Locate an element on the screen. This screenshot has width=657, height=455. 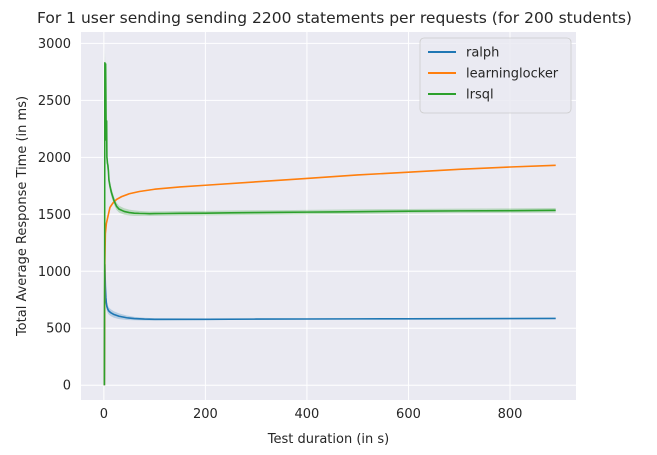
y-tick-label: 2500 is located at coordinates (54, 101).